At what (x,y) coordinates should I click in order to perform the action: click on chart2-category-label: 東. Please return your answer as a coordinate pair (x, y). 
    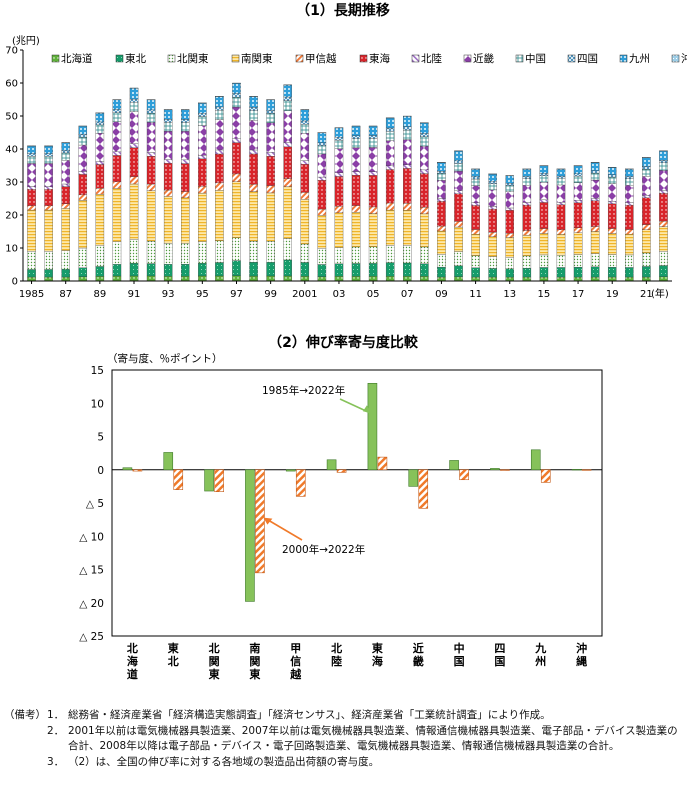
    Looking at the image, I should click on (215, 674).